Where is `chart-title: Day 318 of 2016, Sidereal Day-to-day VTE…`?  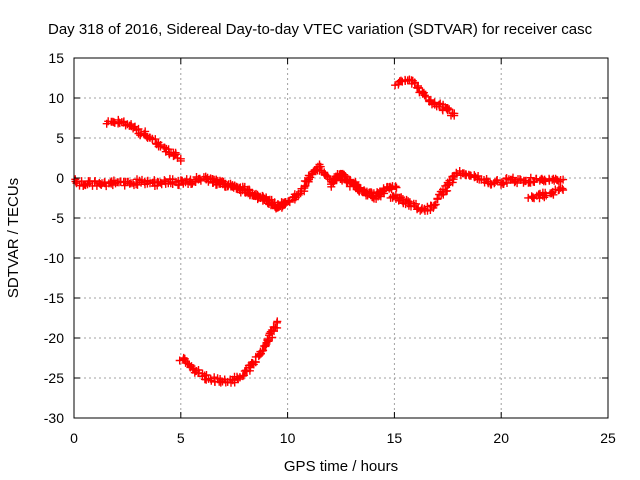 chart-title: Day 318 of 2016, Sidereal Day-to-day VTE… is located at coordinates (320, 29).